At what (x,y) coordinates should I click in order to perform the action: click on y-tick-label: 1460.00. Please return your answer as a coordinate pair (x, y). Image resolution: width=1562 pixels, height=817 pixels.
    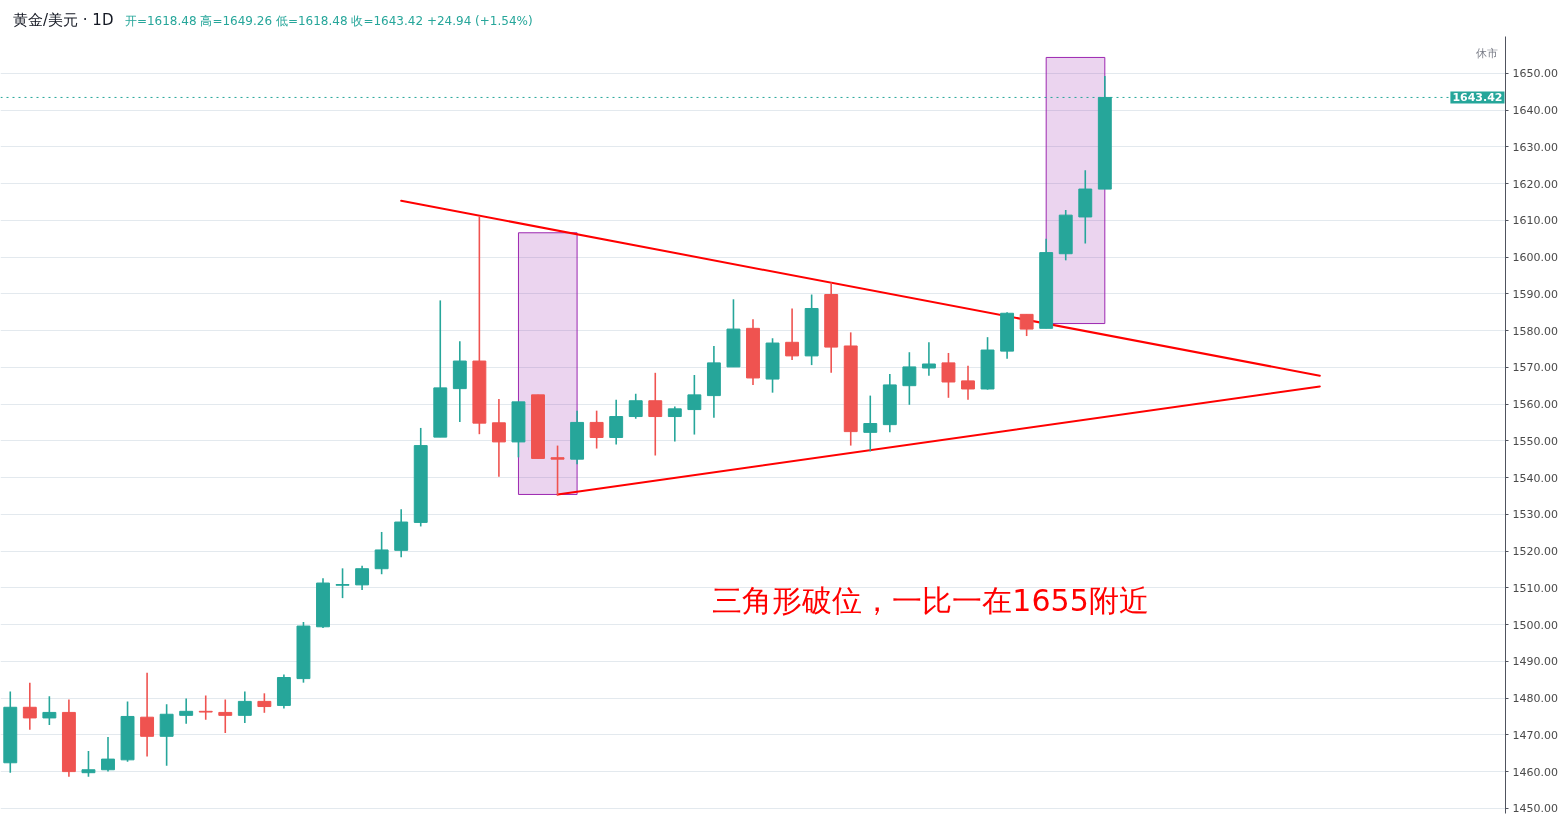
    Looking at the image, I should click on (1535, 772).